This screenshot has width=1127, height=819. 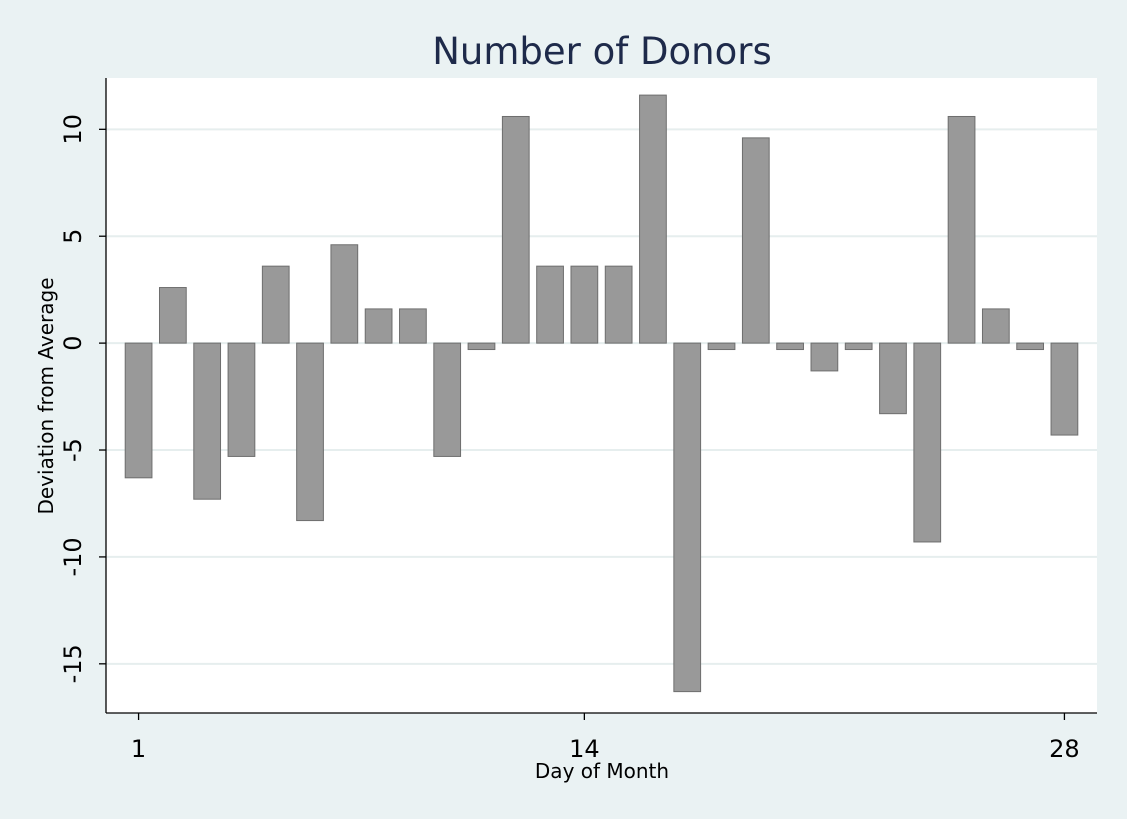 I want to click on y-tick-label: -10, so click(x=73, y=556).